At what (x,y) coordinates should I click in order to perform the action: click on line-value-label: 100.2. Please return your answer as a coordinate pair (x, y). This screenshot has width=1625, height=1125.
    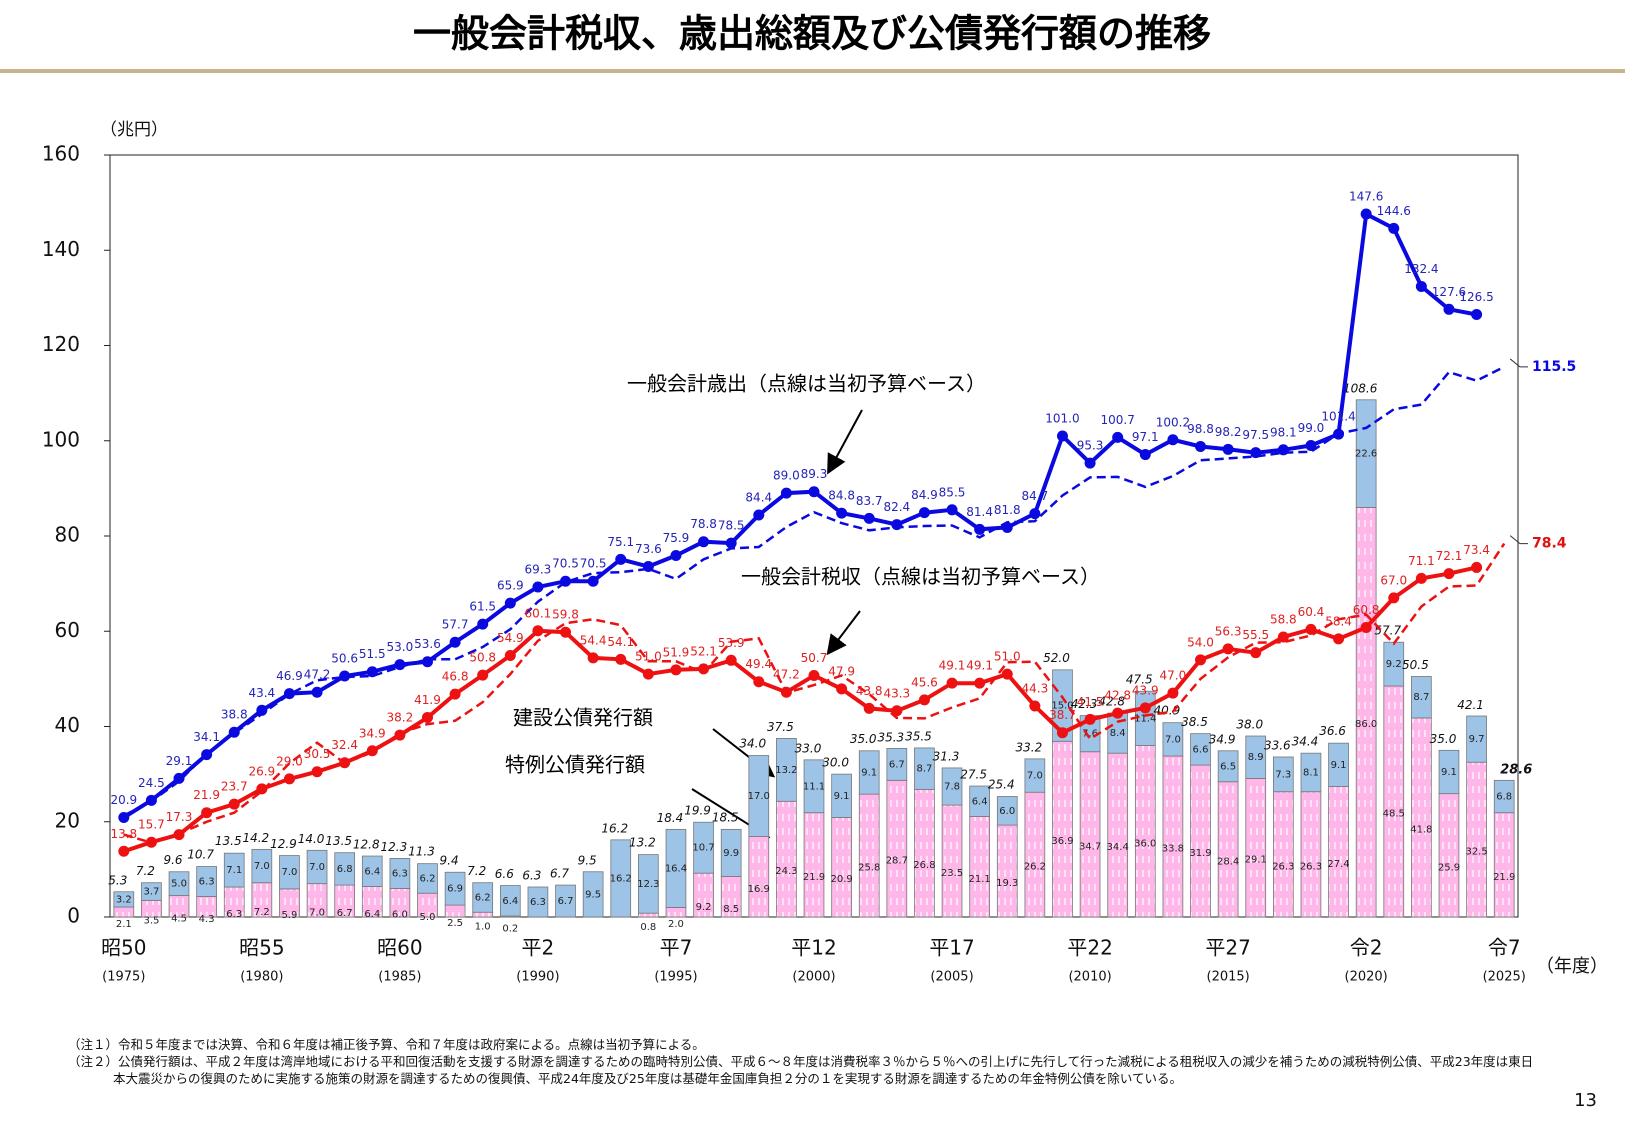
    Looking at the image, I should click on (1173, 422).